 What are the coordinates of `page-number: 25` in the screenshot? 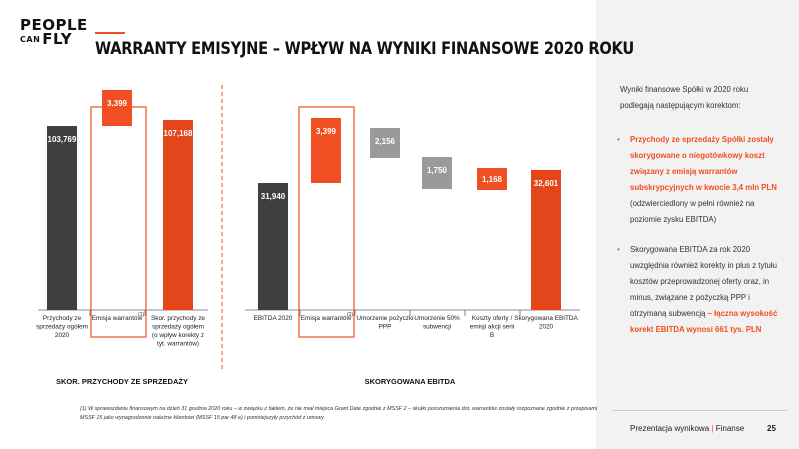 It's located at (771, 428).